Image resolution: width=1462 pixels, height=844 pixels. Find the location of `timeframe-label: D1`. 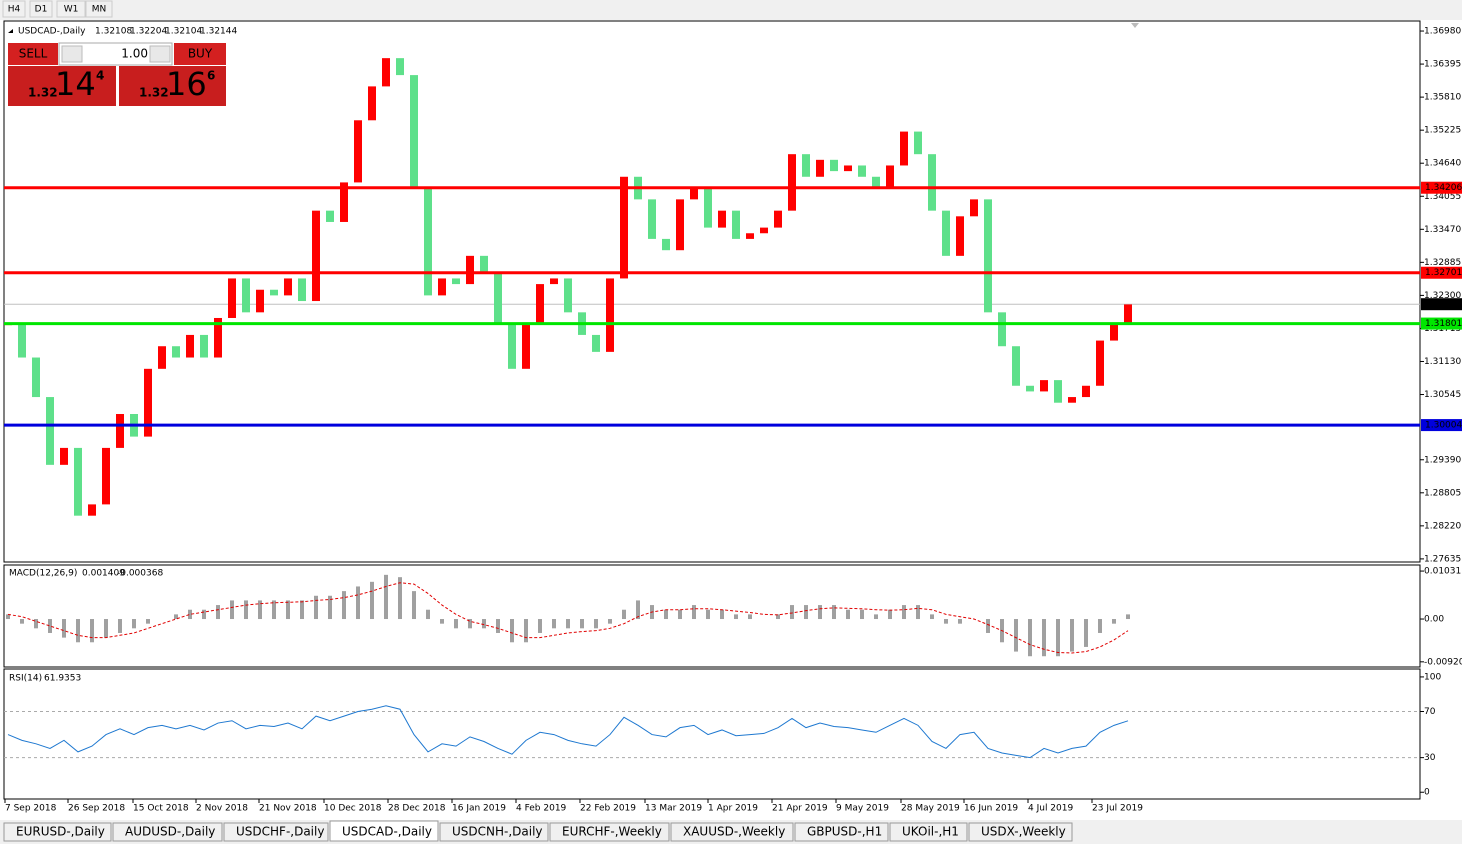

timeframe-label: D1 is located at coordinates (41, 10).